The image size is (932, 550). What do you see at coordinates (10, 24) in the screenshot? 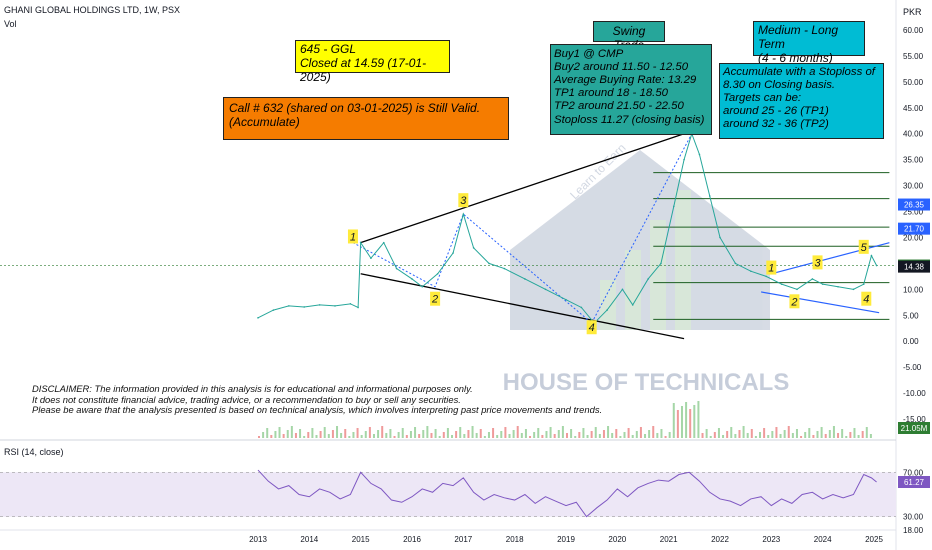
I see `volume-label: Vol` at bounding box center [10, 24].